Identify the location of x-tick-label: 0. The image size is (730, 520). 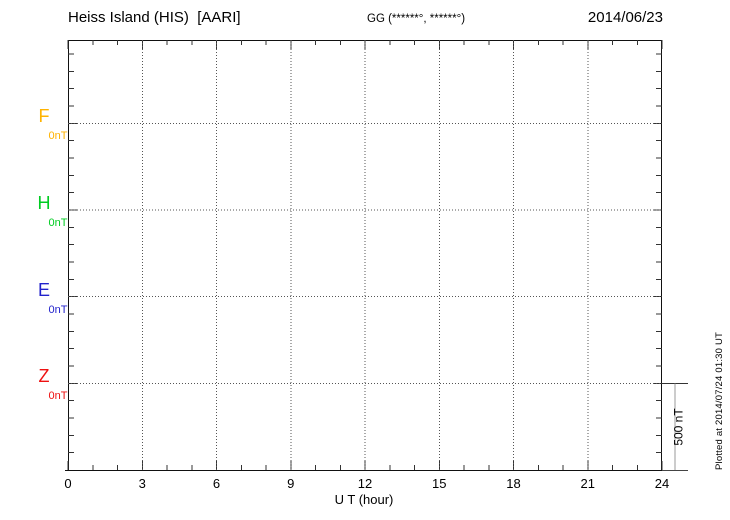
(68, 483).